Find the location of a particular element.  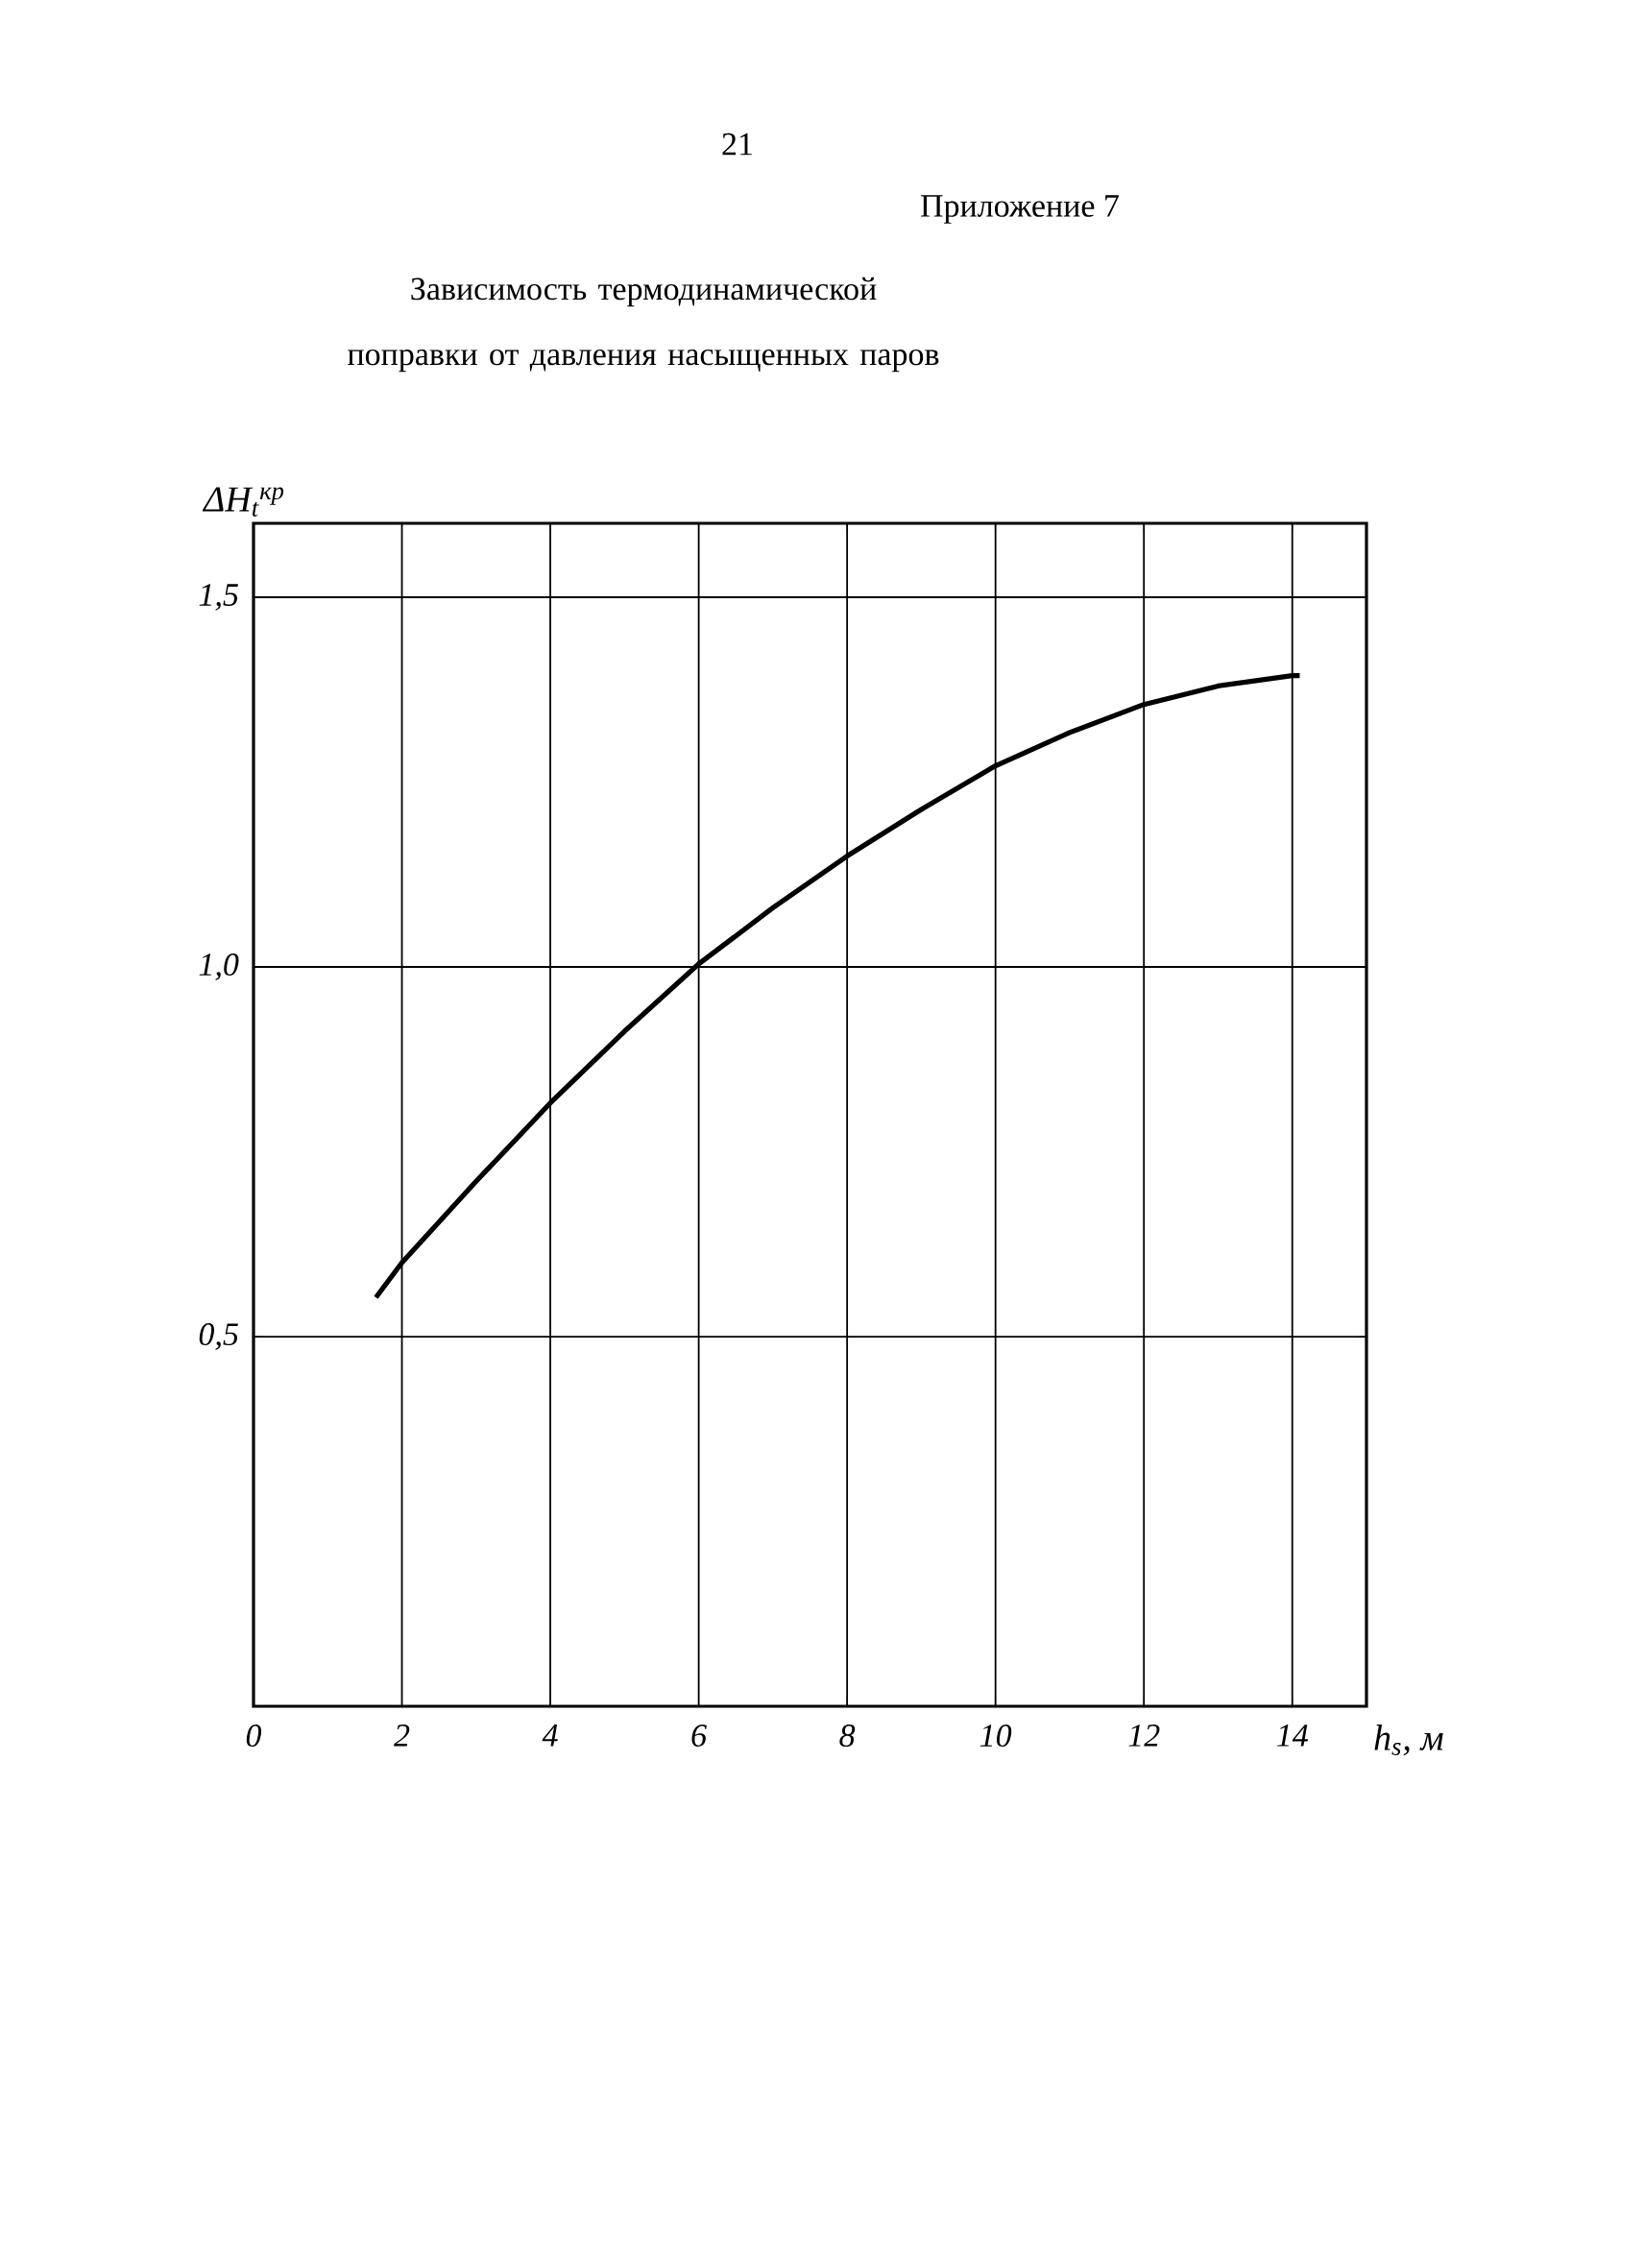

x-tick-label: 2 is located at coordinates (402, 1736).